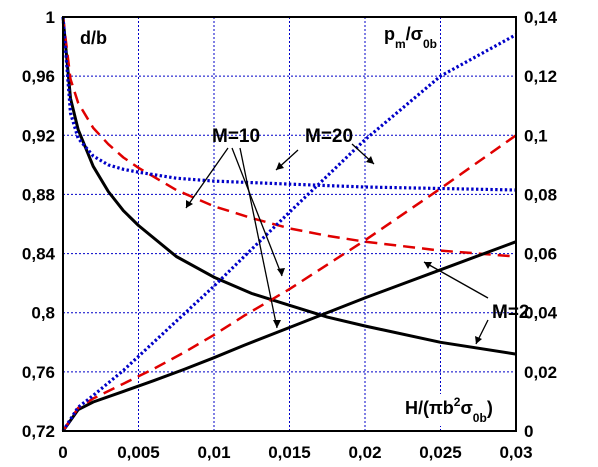 The width and height of the screenshot is (598, 467). I want to click on annotation-m10: M=10, so click(236, 136).